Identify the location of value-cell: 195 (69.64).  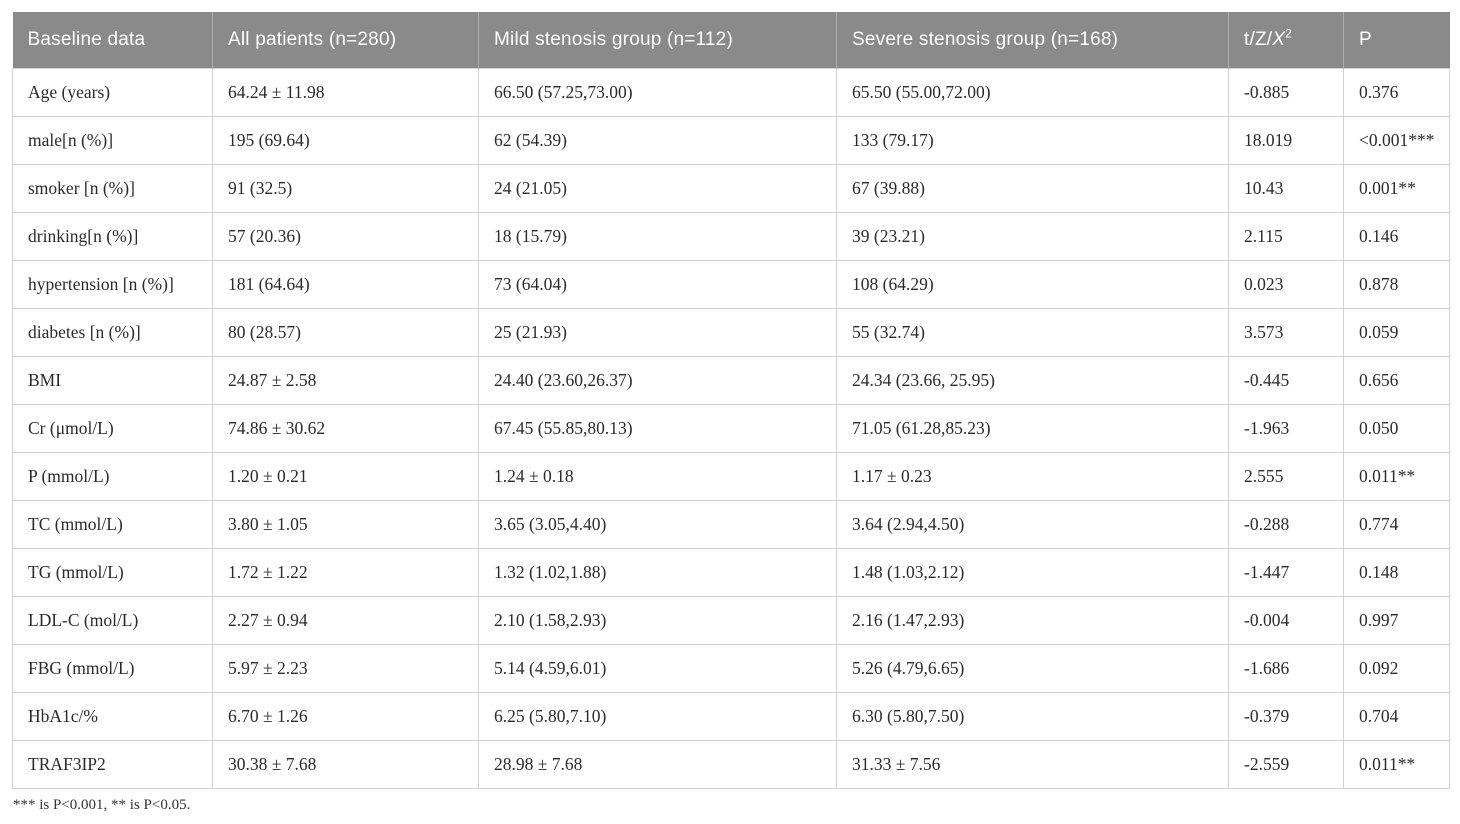
(345, 140).